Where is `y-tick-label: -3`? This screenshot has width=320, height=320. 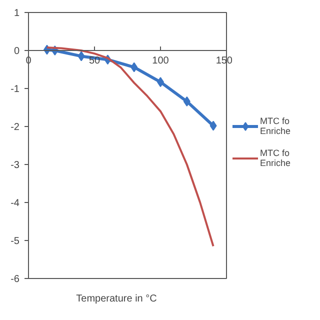
y-tick-label: -3 is located at coordinates (15, 165).